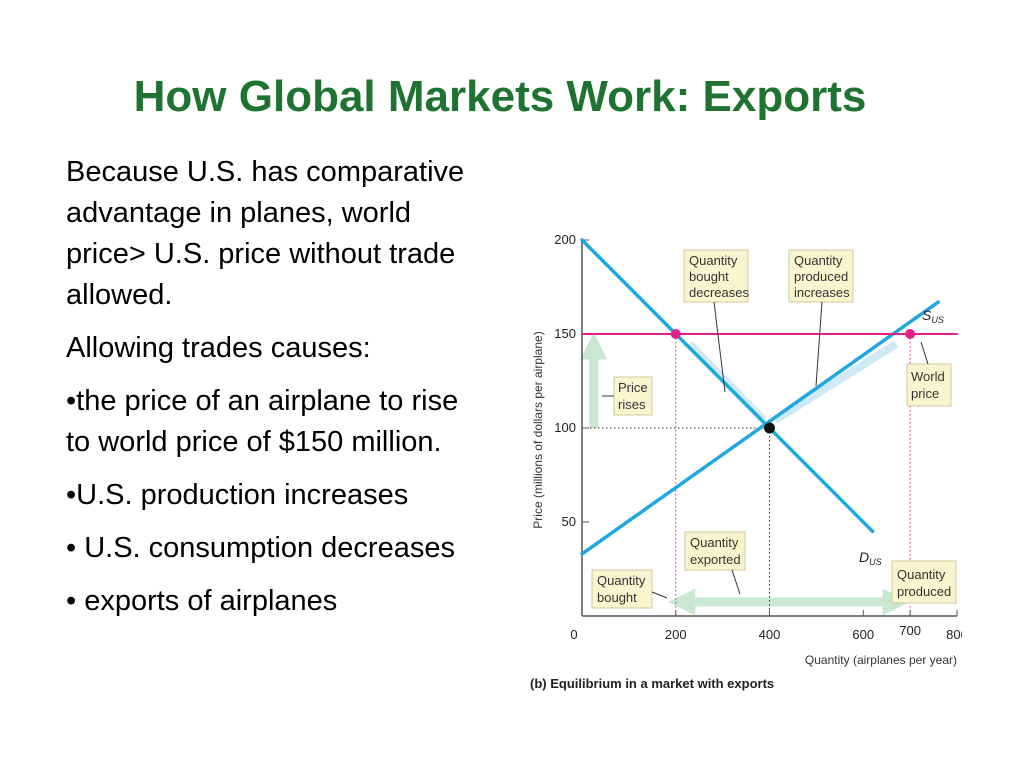  I want to click on supply-movement-arrow, so click(836, 382).